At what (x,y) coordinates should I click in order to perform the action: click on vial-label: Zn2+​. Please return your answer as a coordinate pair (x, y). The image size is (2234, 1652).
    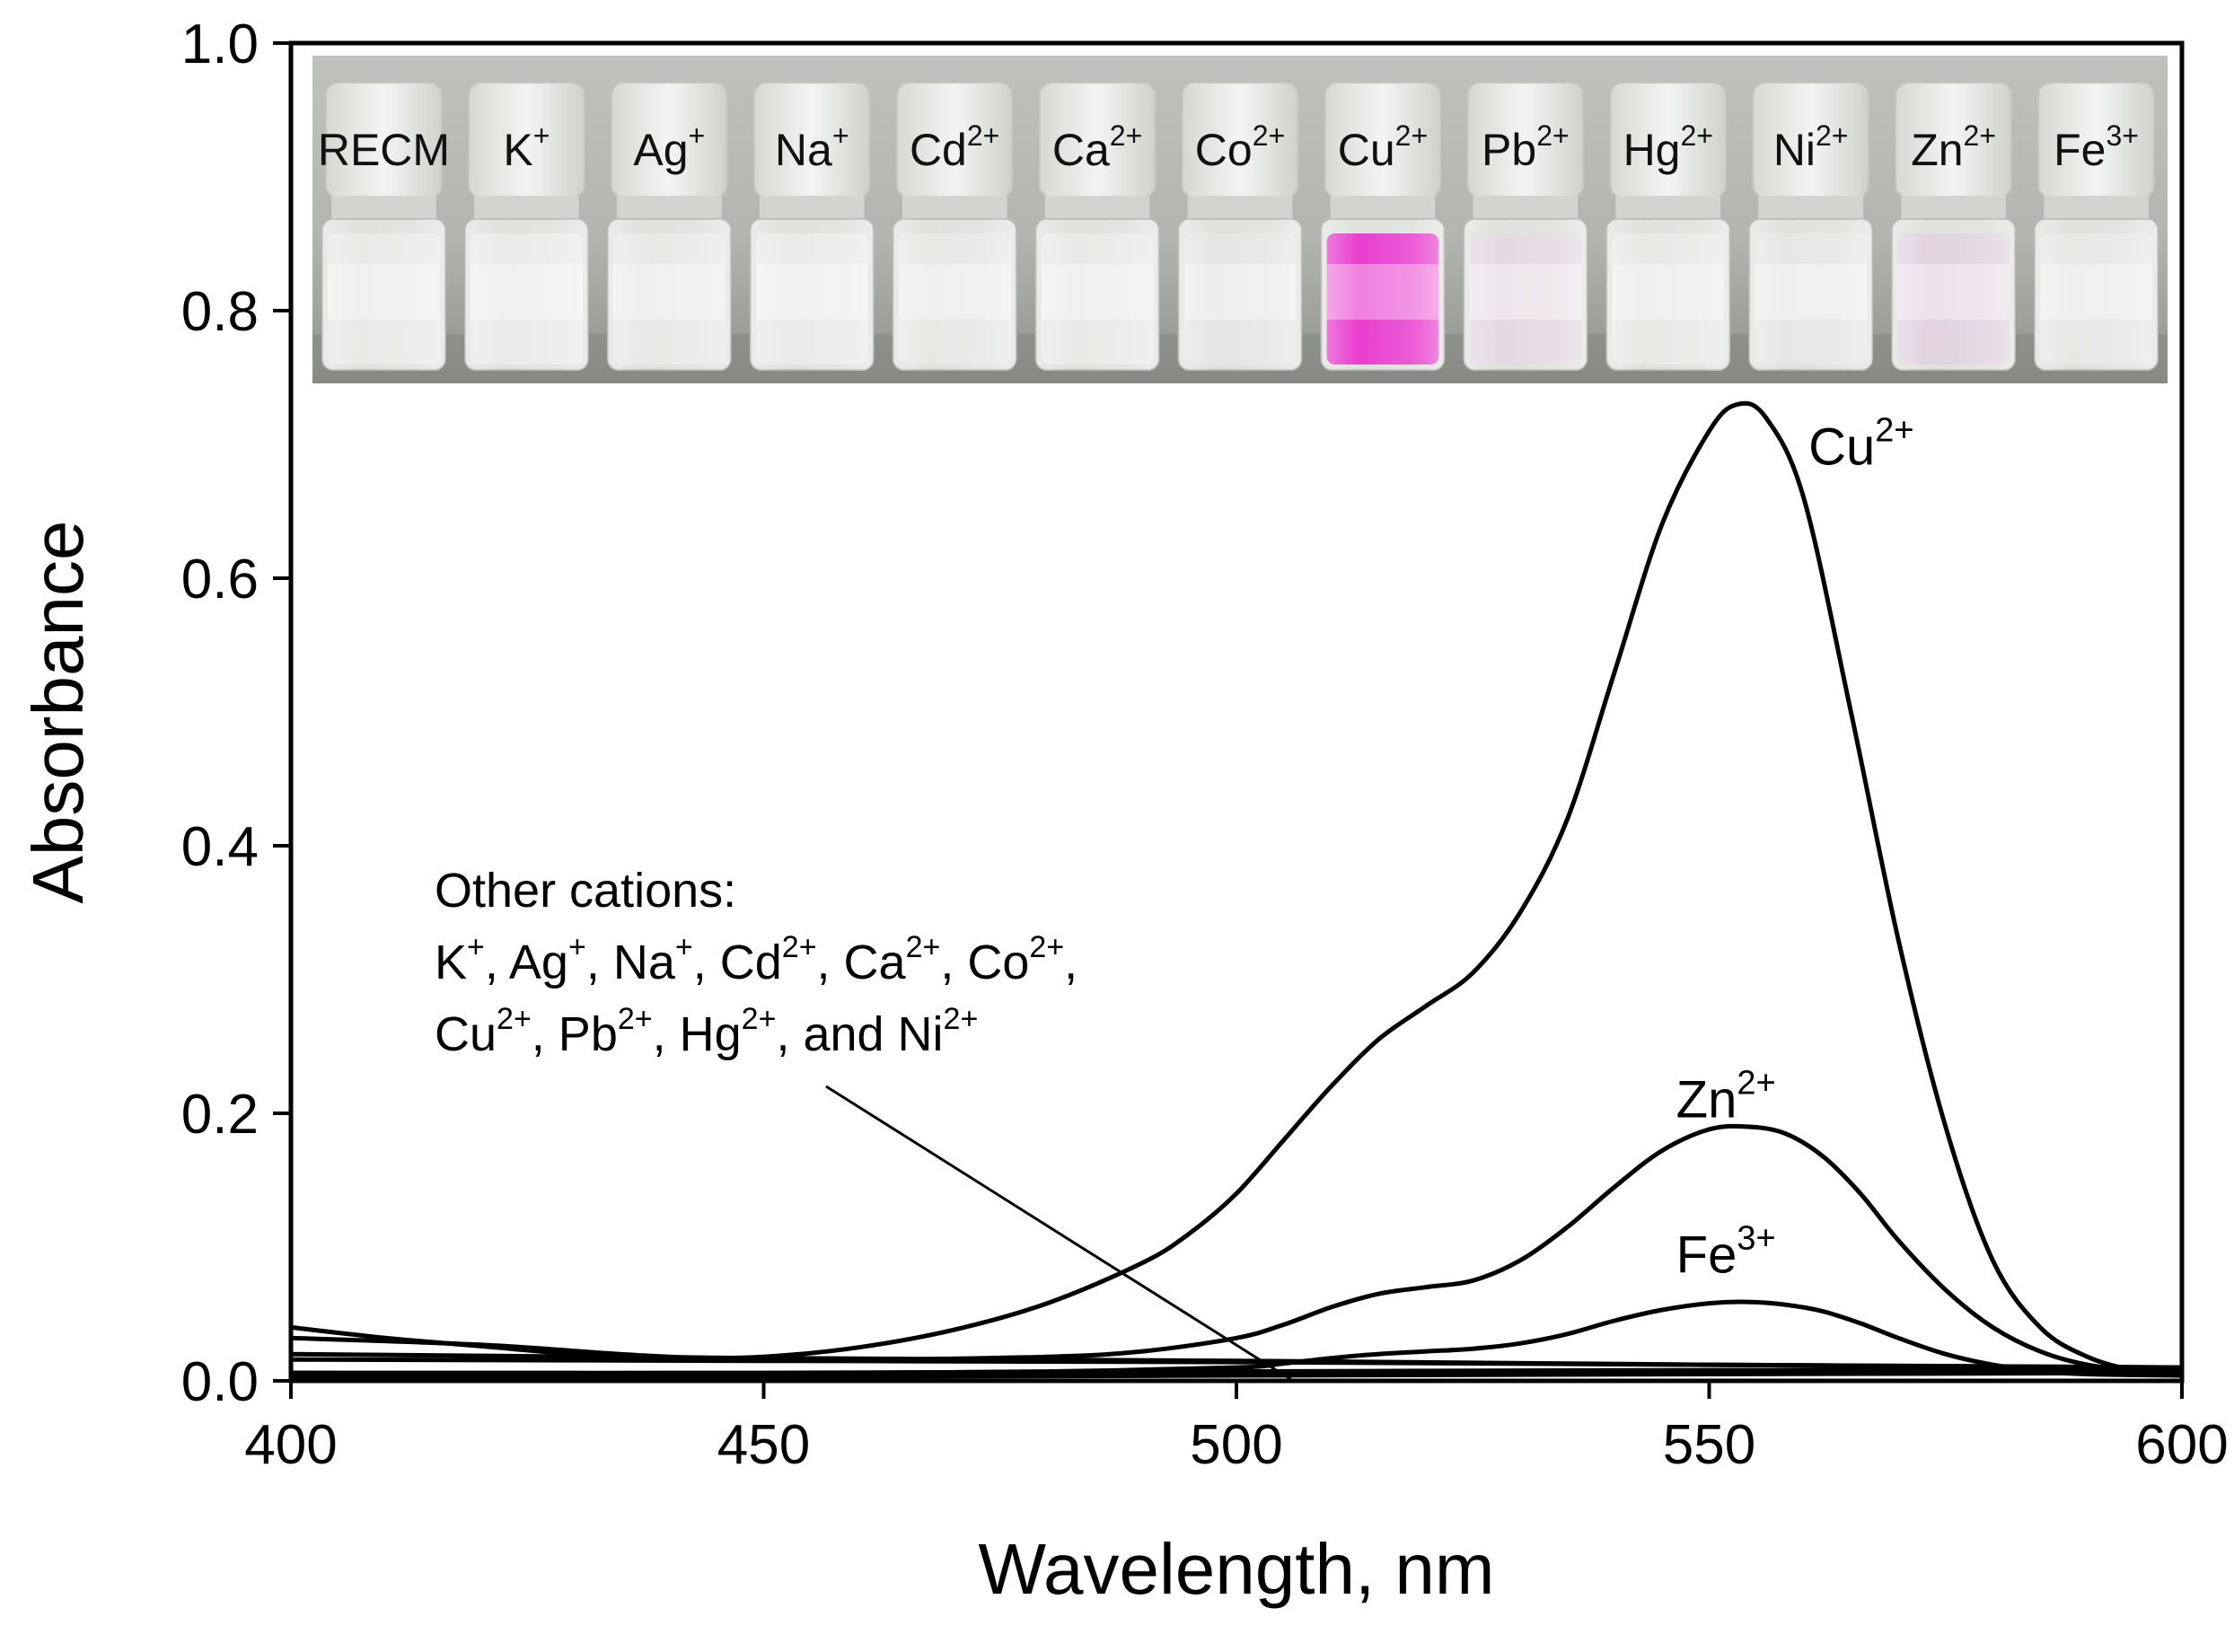
    Looking at the image, I should click on (1953, 147).